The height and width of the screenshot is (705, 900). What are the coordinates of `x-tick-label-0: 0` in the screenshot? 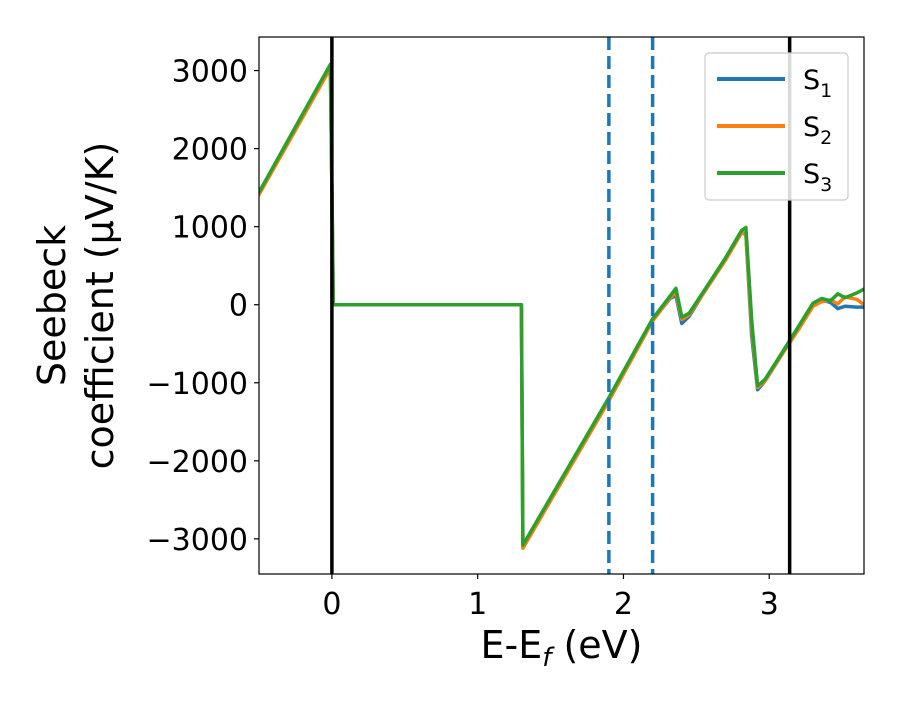 It's located at (331, 604).